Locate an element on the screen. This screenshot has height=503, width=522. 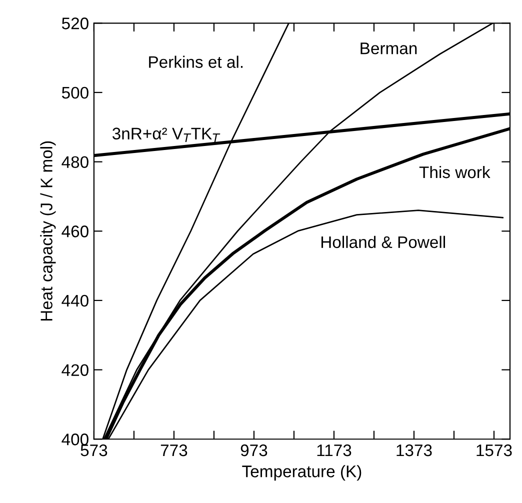
y-tick-label: 460 is located at coordinates (75, 232).